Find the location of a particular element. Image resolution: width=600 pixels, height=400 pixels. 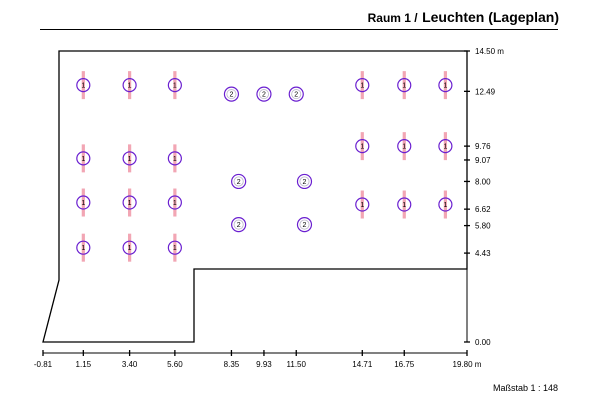

plan-title: Raum 1 / Leuchten (Lageplan) is located at coordinates (463, 18).